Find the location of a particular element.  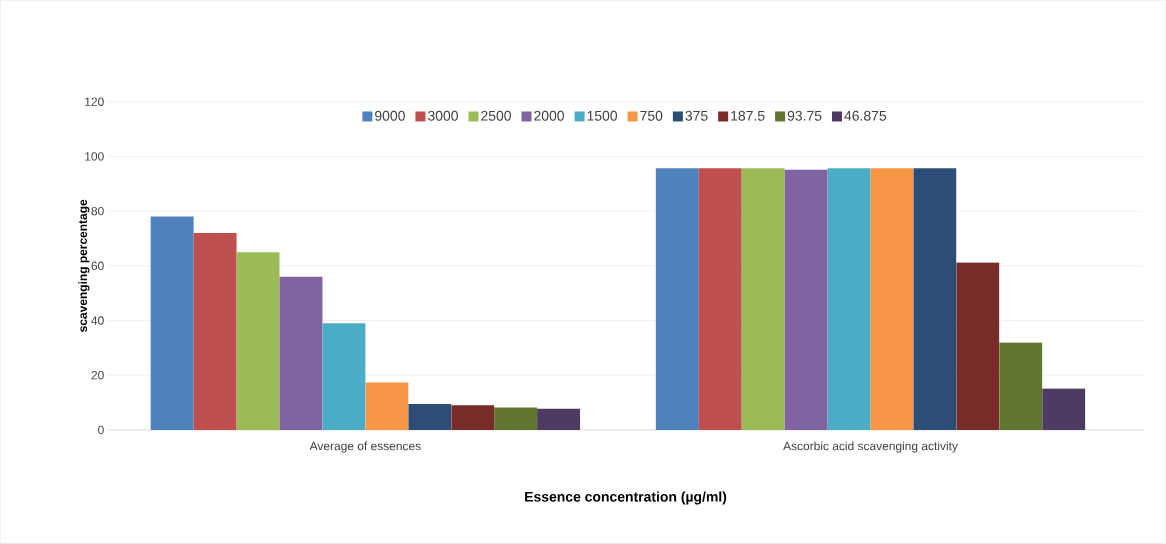

y-tick-label: 20 is located at coordinates (97, 375).